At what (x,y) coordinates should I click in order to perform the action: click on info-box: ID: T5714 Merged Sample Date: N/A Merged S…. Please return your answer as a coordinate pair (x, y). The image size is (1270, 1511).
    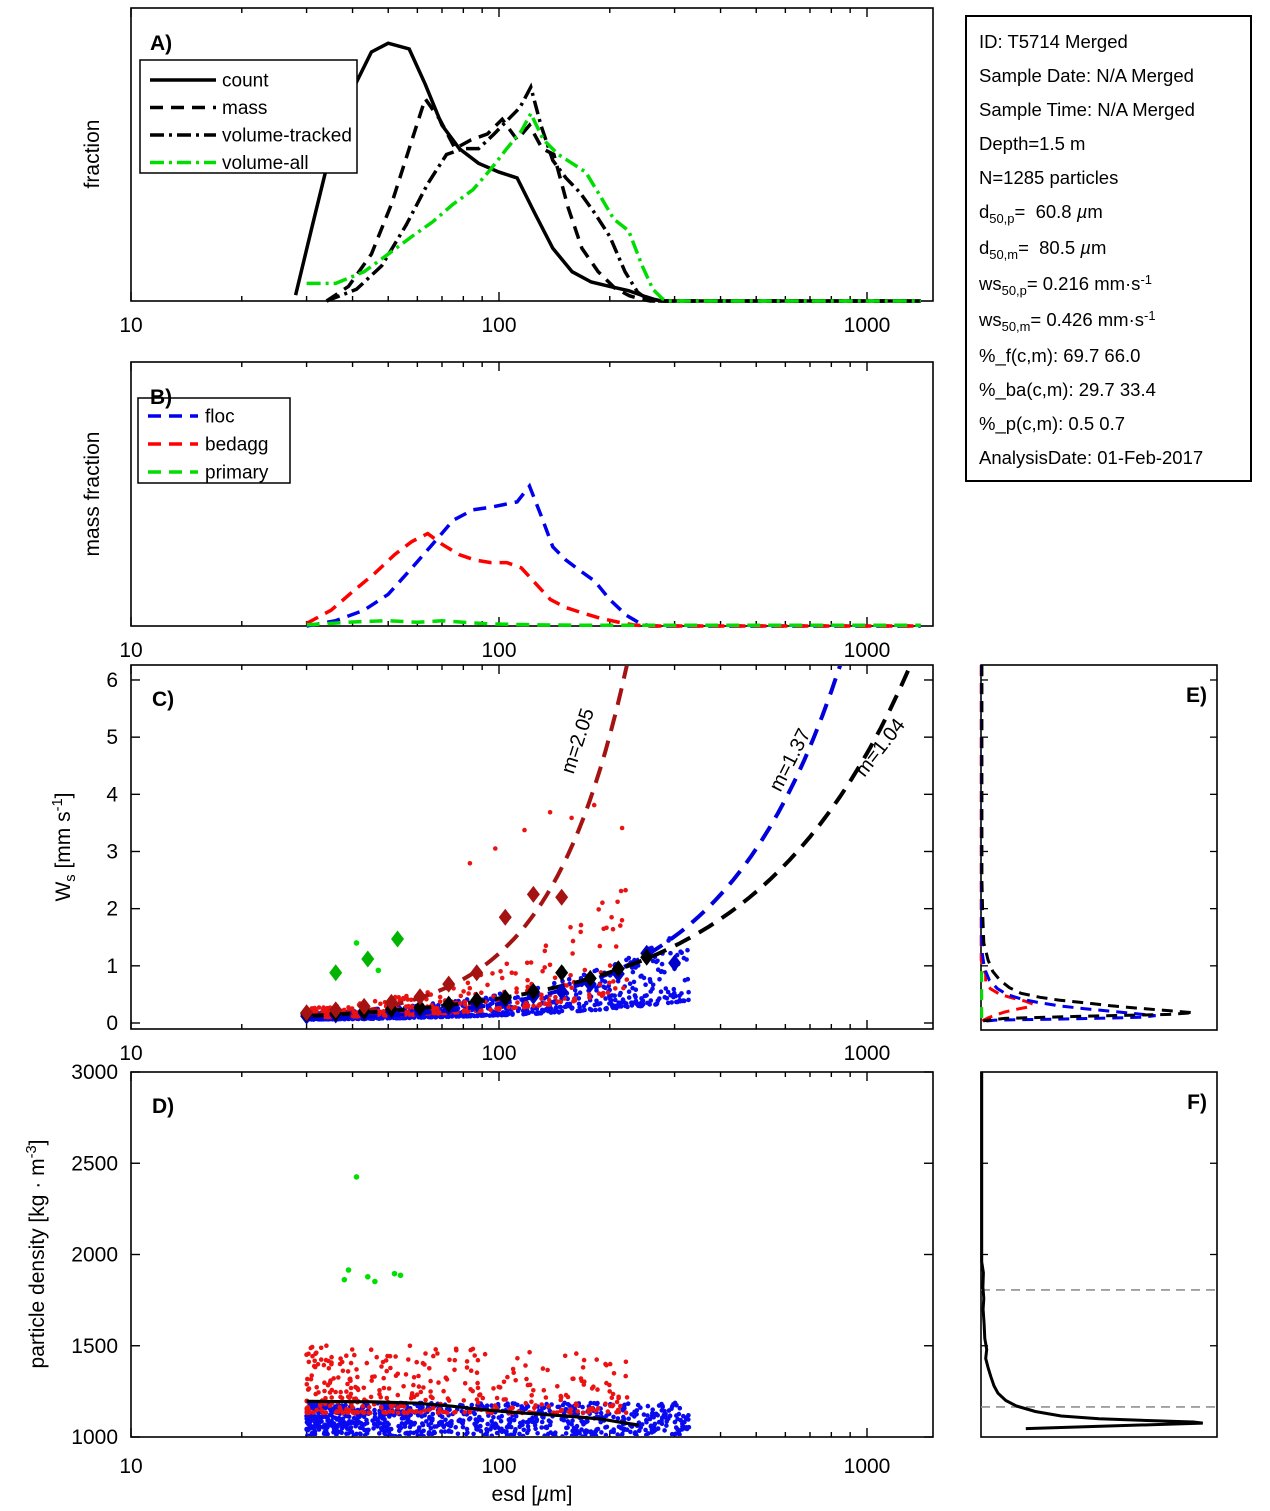
    Looking at the image, I should click on (1108, 248).